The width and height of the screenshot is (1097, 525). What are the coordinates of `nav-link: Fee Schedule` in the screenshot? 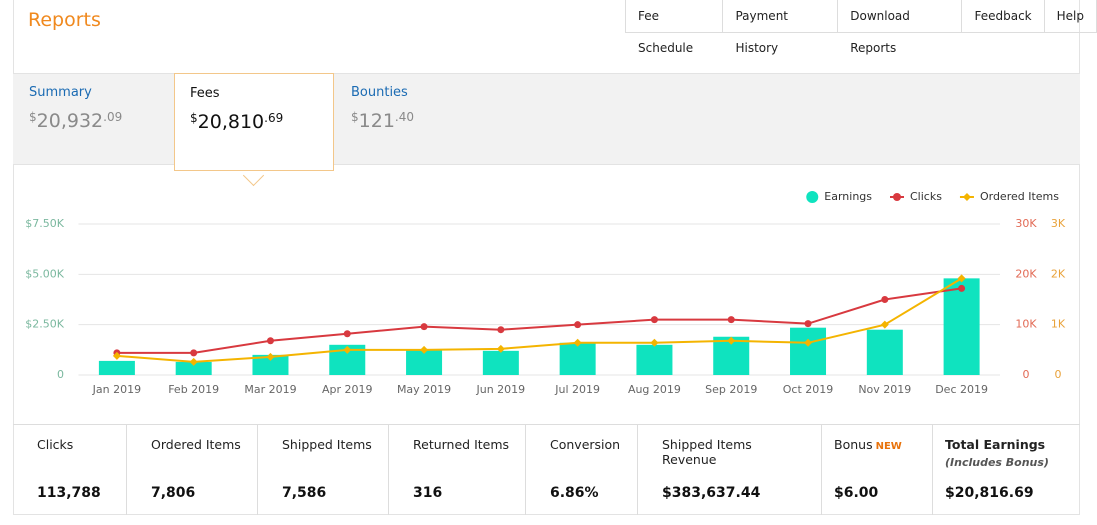 It's located at (675, 27).